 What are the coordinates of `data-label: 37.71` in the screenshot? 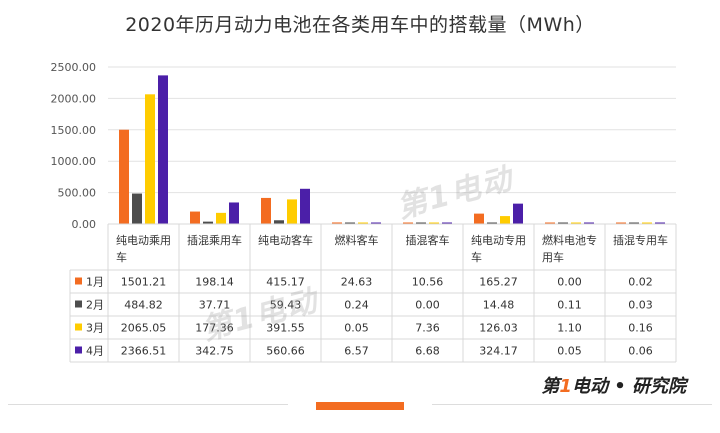 It's located at (215, 305).